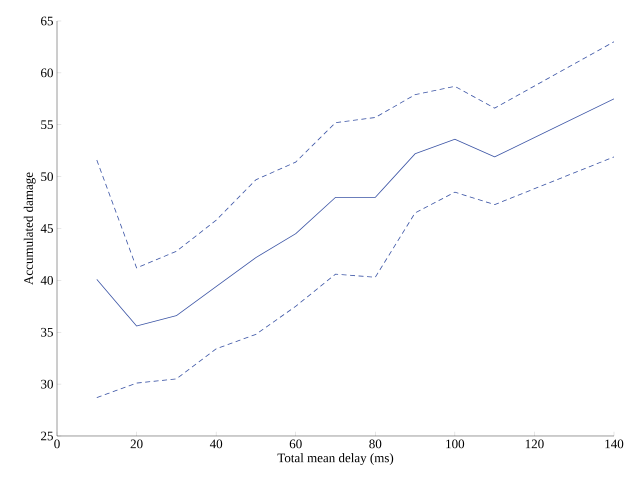 The height and width of the screenshot is (494, 639). Describe the element at coordinates (47, 21) in the screenshot. I see `y-tick-label: 65` at that location.